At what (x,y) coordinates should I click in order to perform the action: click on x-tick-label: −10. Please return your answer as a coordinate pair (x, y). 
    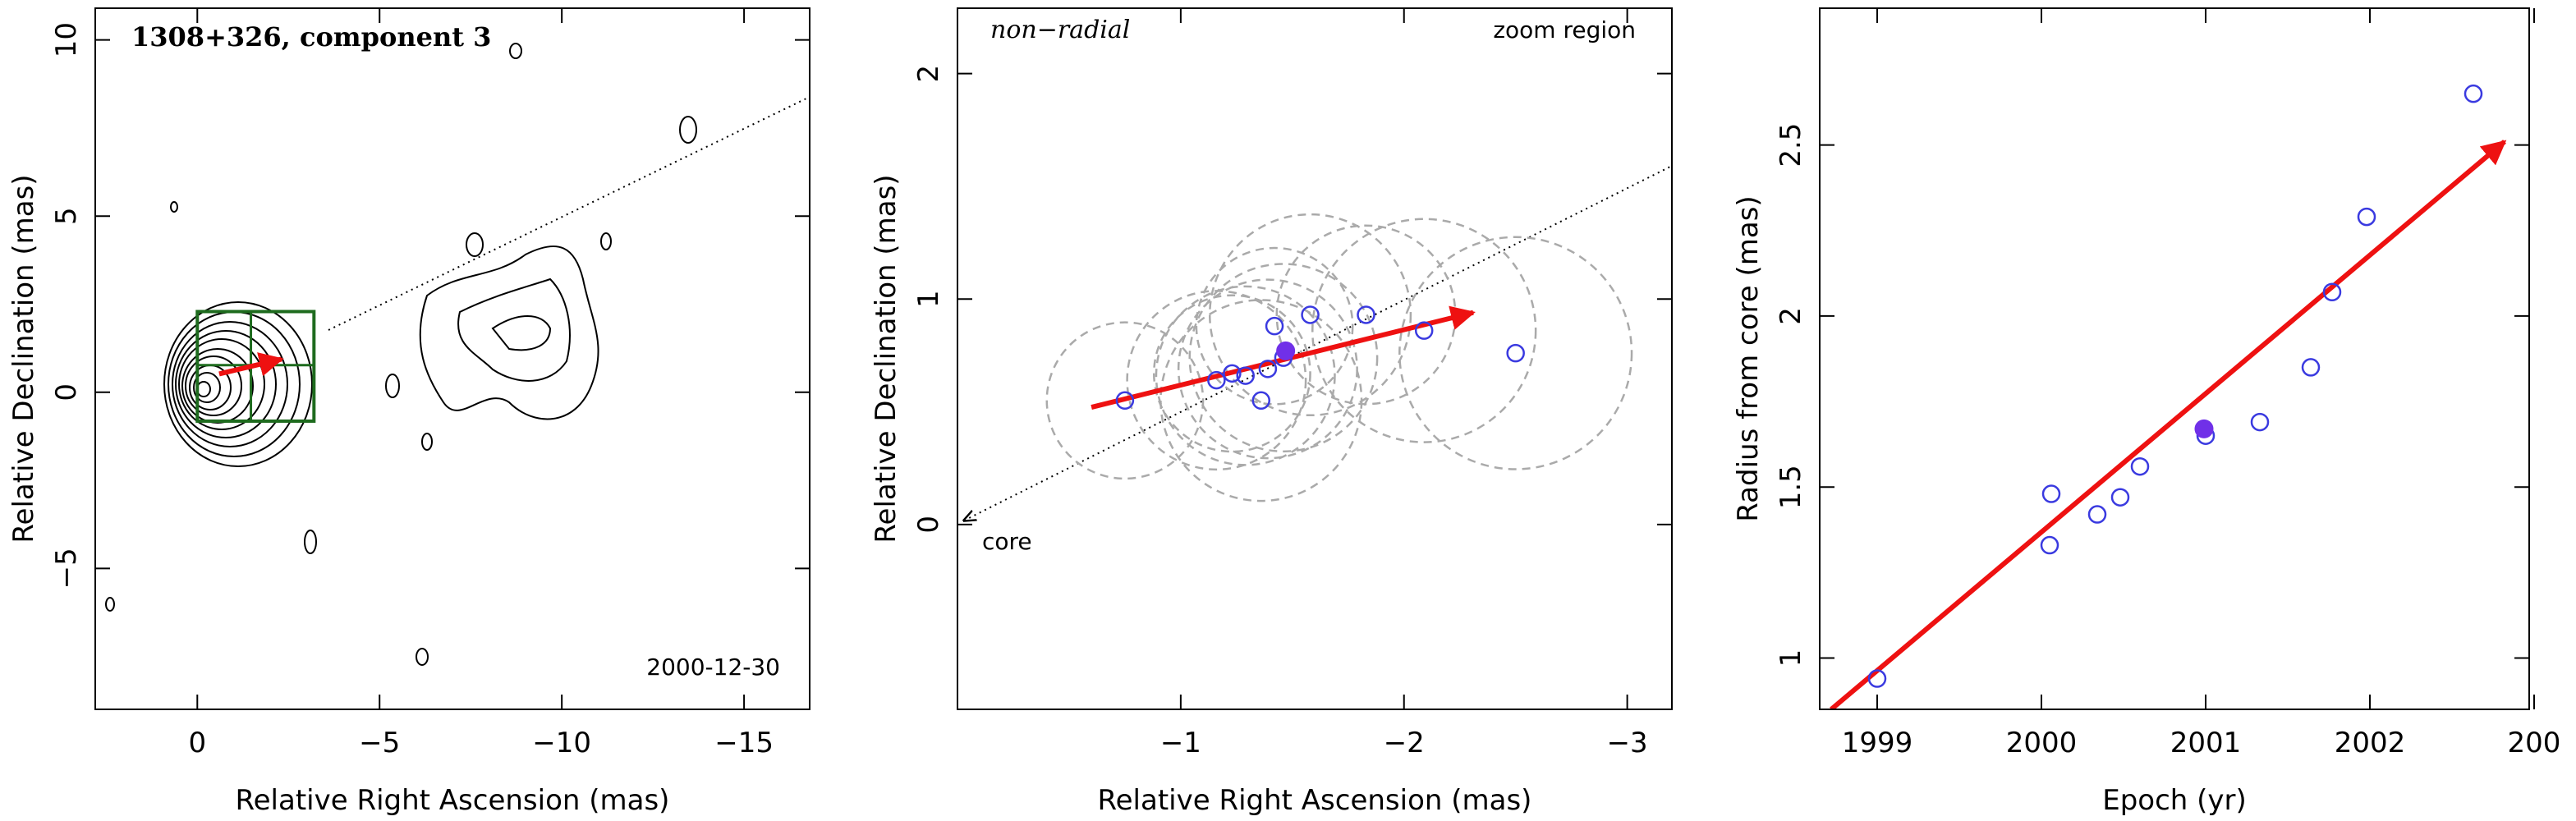
    Looking at the image, I should click on (561, 743).